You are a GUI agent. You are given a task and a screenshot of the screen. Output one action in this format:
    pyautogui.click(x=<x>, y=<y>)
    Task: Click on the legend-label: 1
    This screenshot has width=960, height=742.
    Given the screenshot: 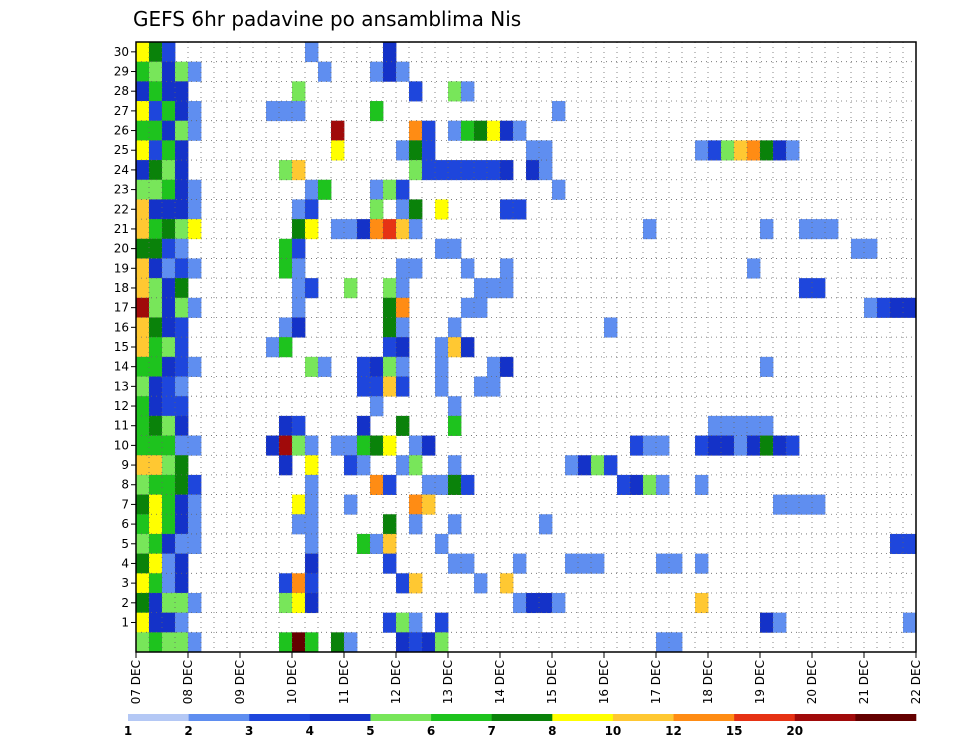 What is the action you would take?
    pyautogui.click(x=128, y=731)
    